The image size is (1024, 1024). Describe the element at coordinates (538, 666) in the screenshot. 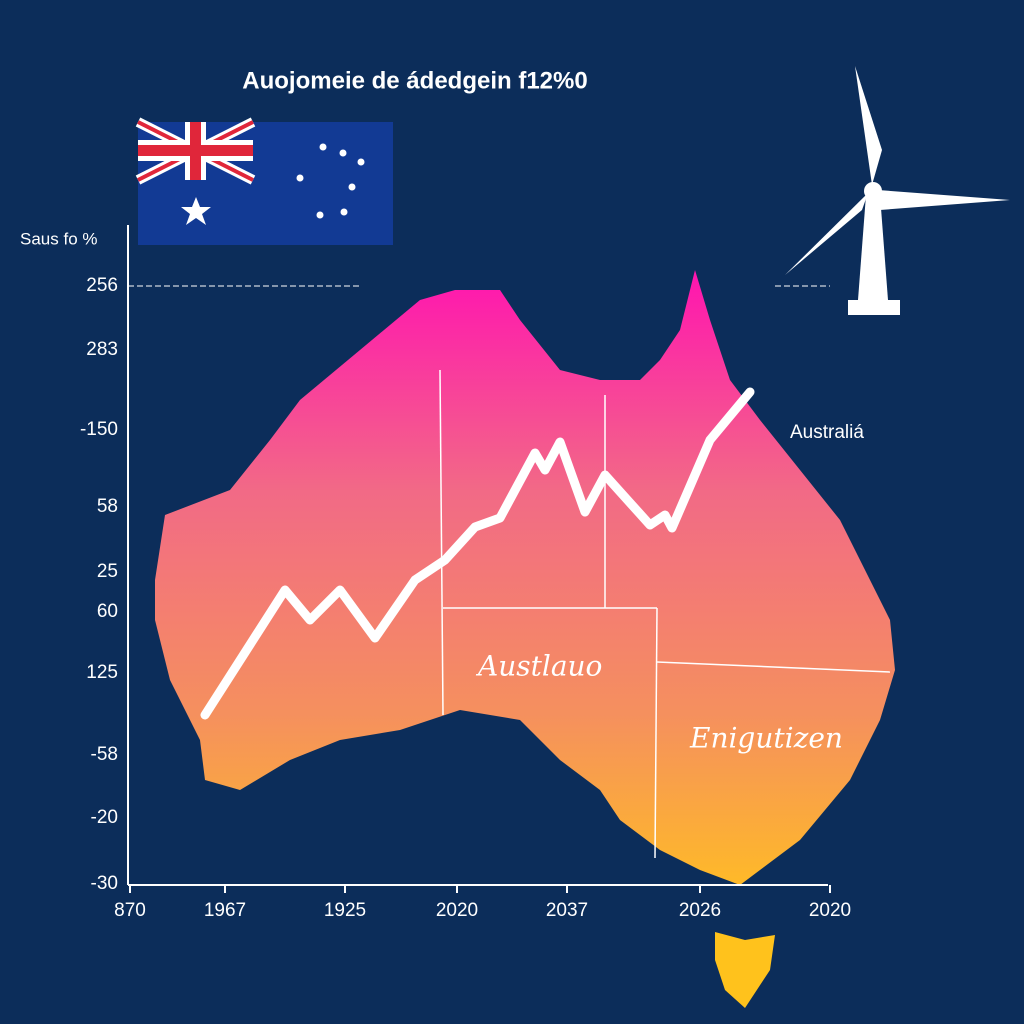

I see `map-label: Austlauo` at that location.